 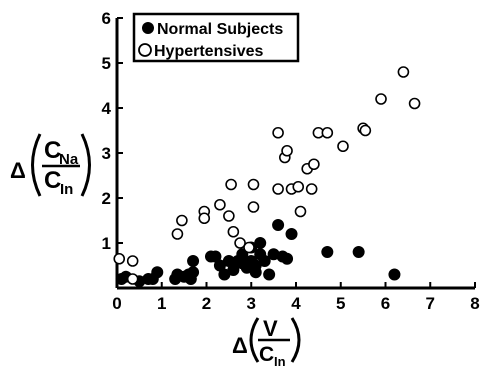 What do you see at coordinates (52, 150) in the screenshot?
I see `y-label-numerator-main: C` at bounding box center [52, 150].